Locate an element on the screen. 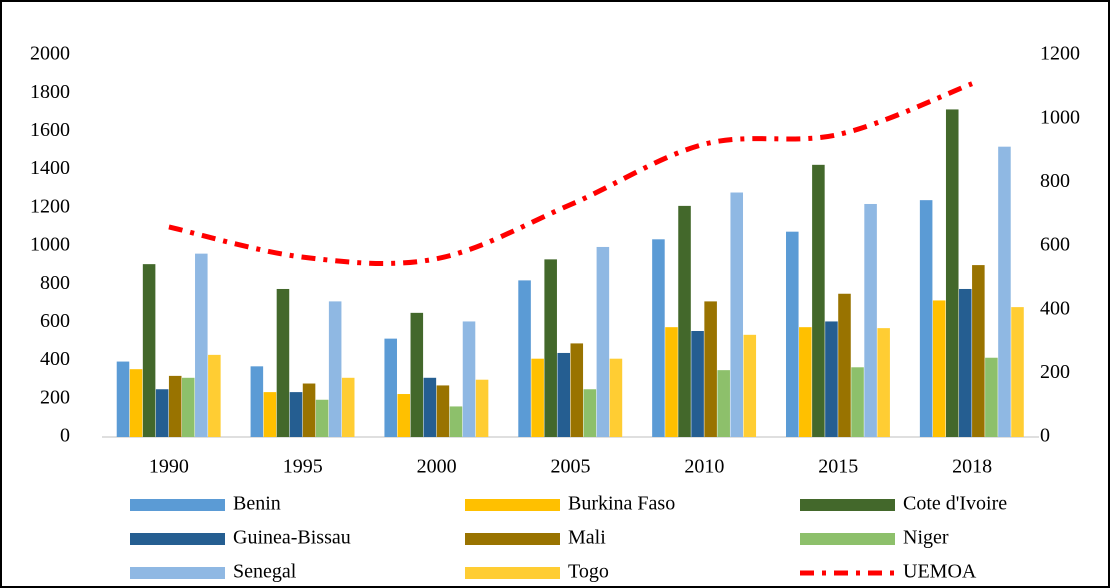  legend-label: UEMOA is located at coordinates (940, 572).